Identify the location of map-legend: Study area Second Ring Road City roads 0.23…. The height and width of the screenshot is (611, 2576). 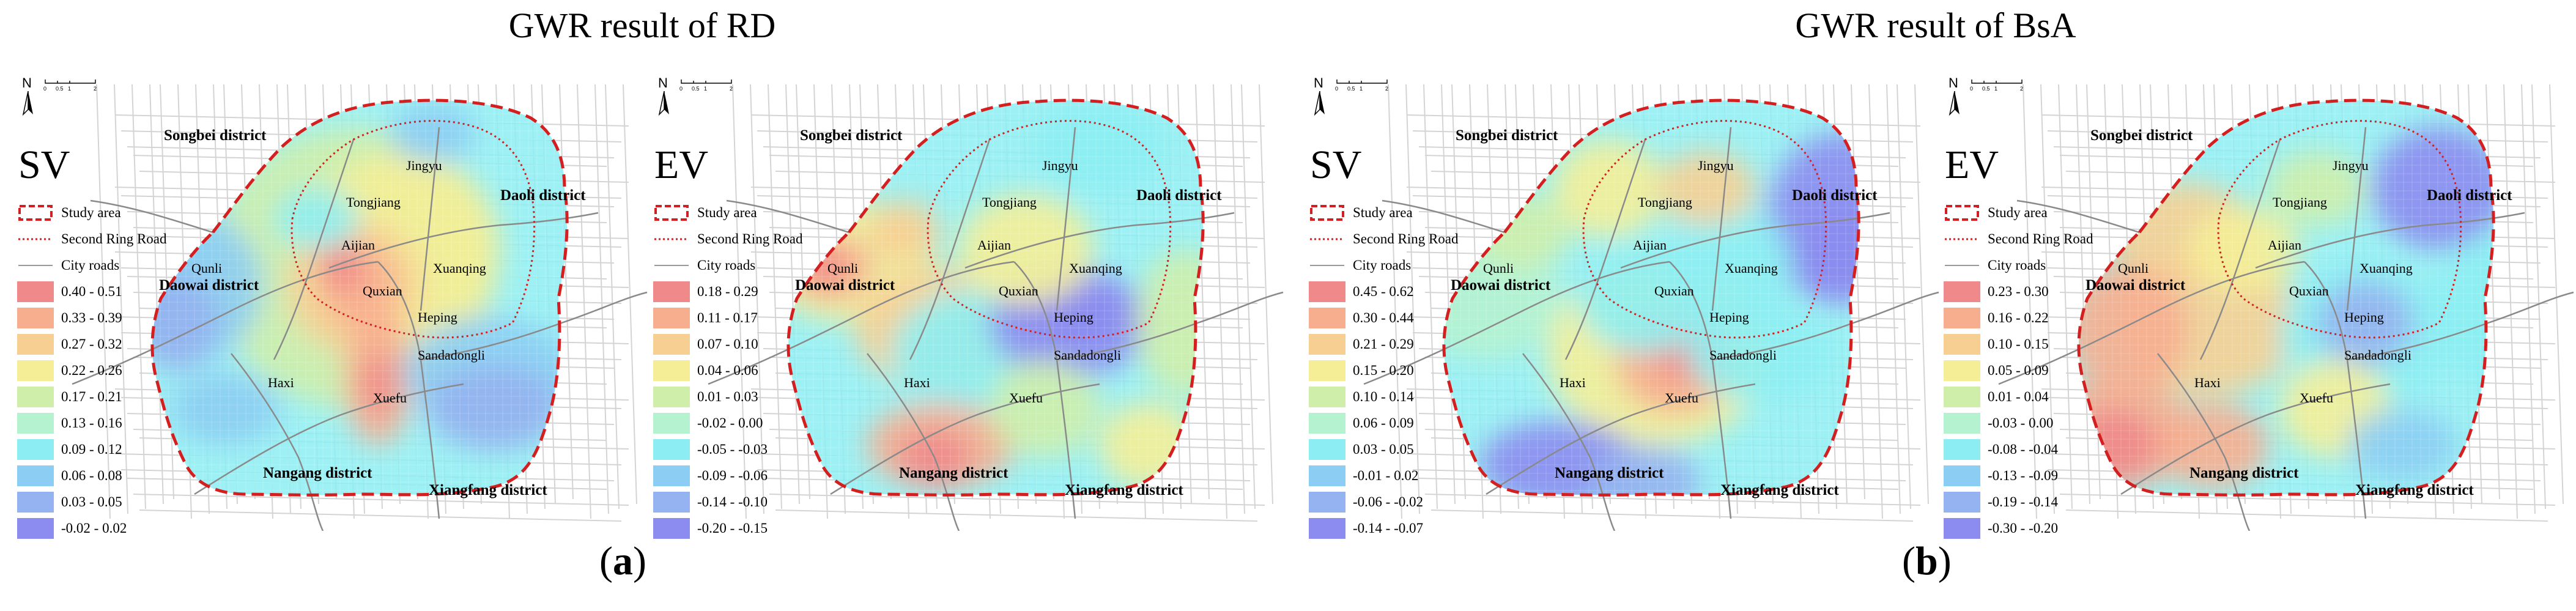
(2023, 370).